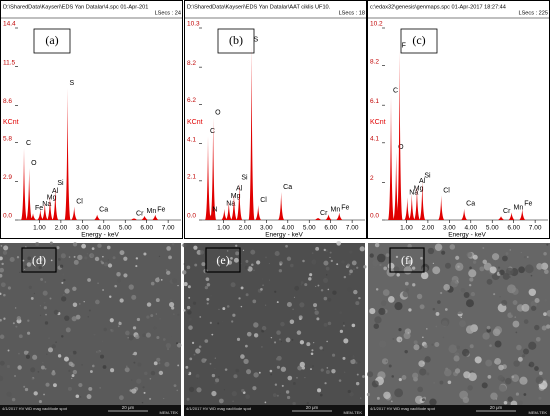 This screenshot has height=416, width=550. What do you see at coordinates (35, 408) in the screenshot?
I see `footer-text: 4/1/2017 HV WD mag vacMode spot` at bounding box center [35, 408].